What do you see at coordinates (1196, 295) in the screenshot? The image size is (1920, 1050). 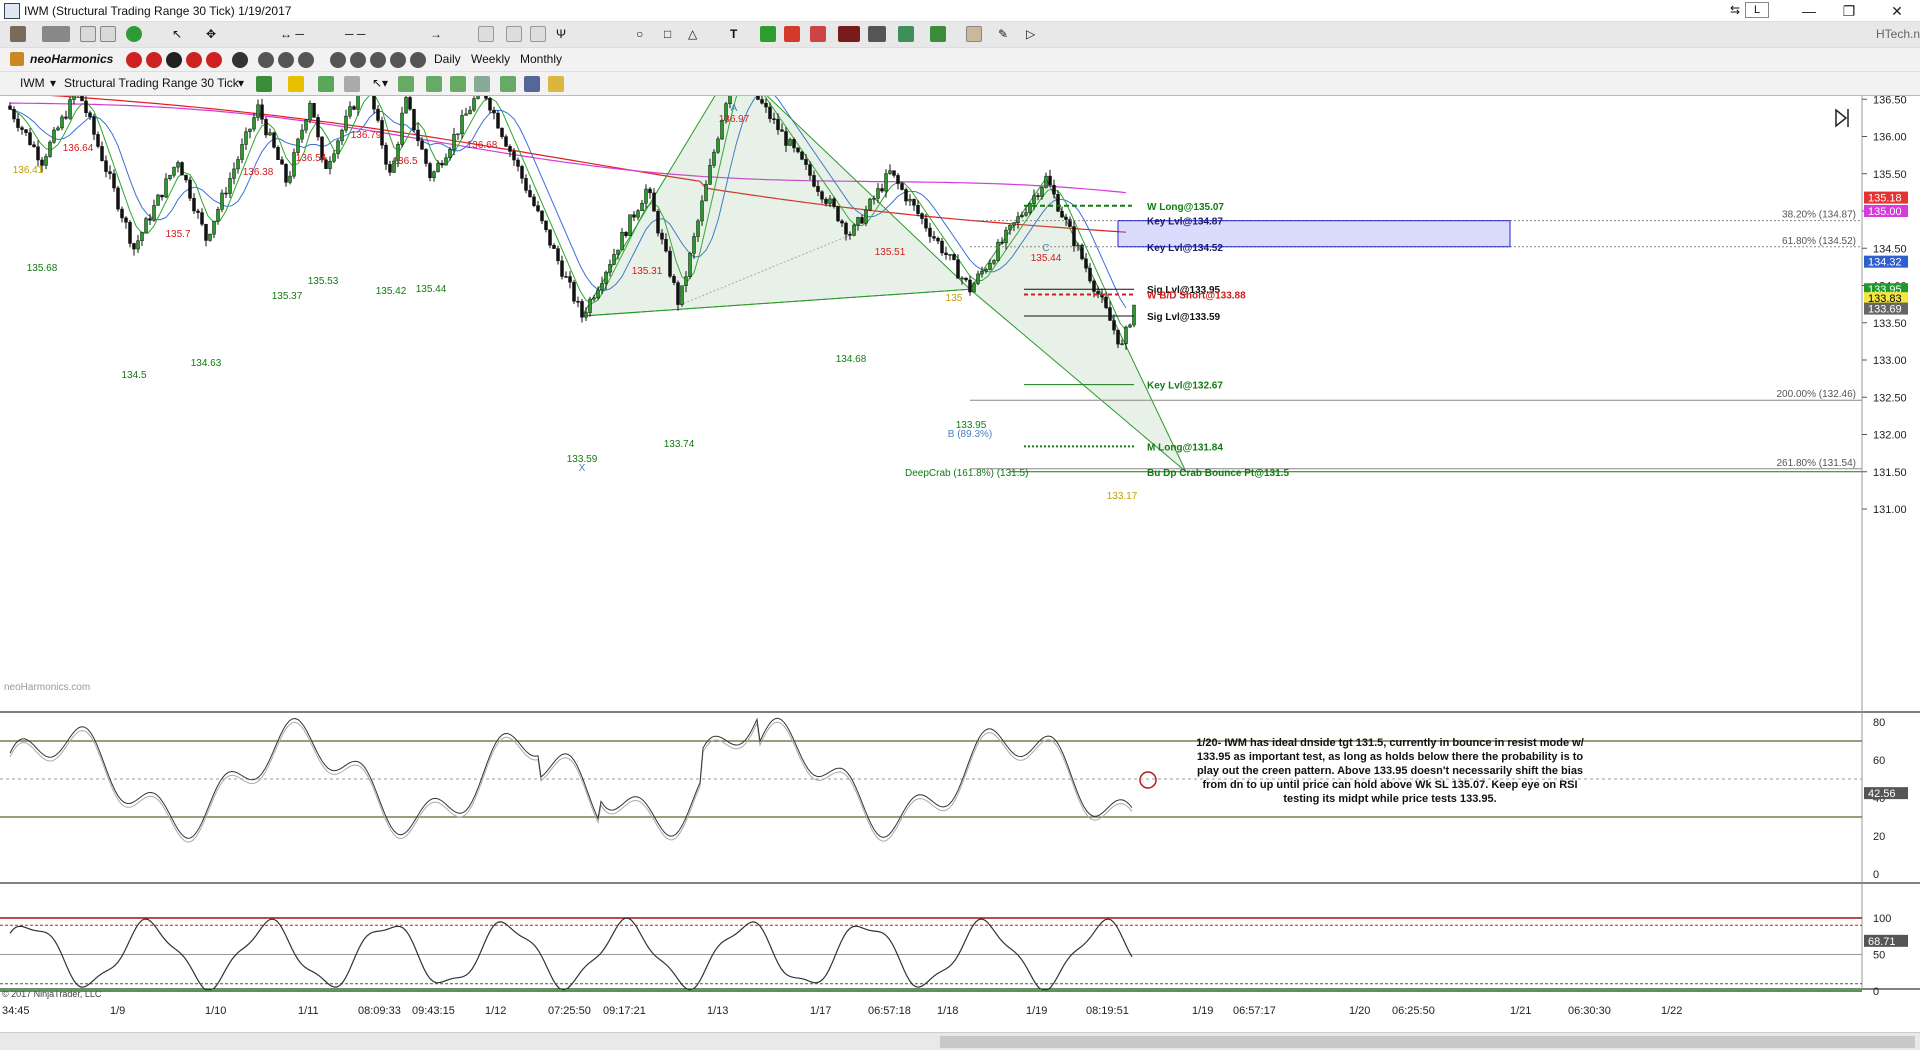 I see `level-label: W B/D Short@133.88` at bounding box center [1196, 295].